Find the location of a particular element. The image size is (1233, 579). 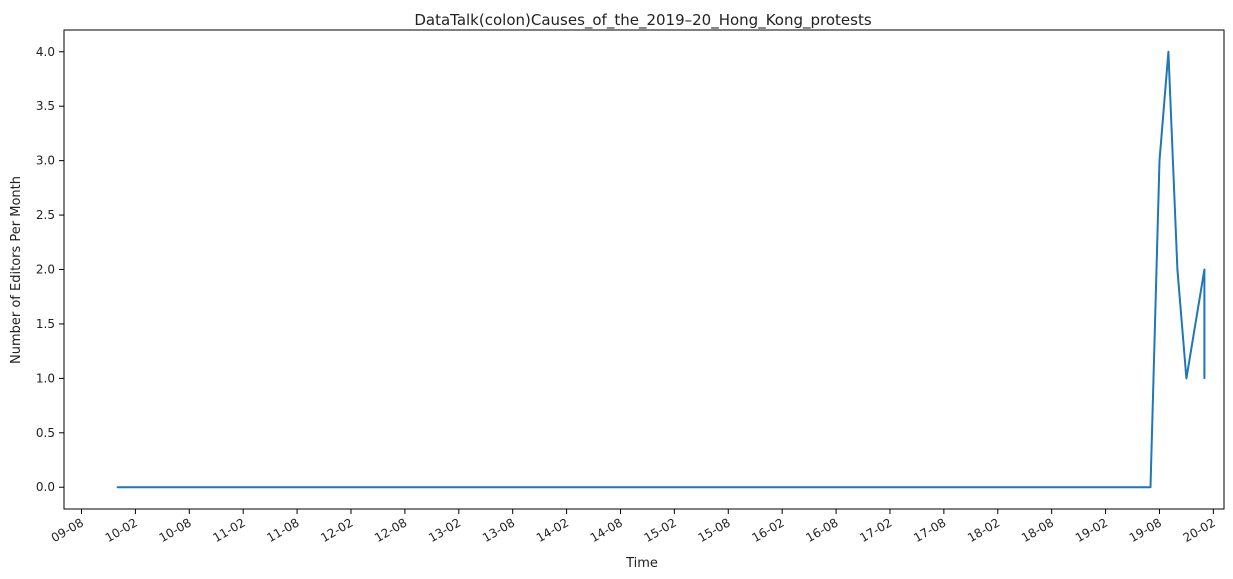

y-tick-label: 3.5 is located at coordinates (45, 106).